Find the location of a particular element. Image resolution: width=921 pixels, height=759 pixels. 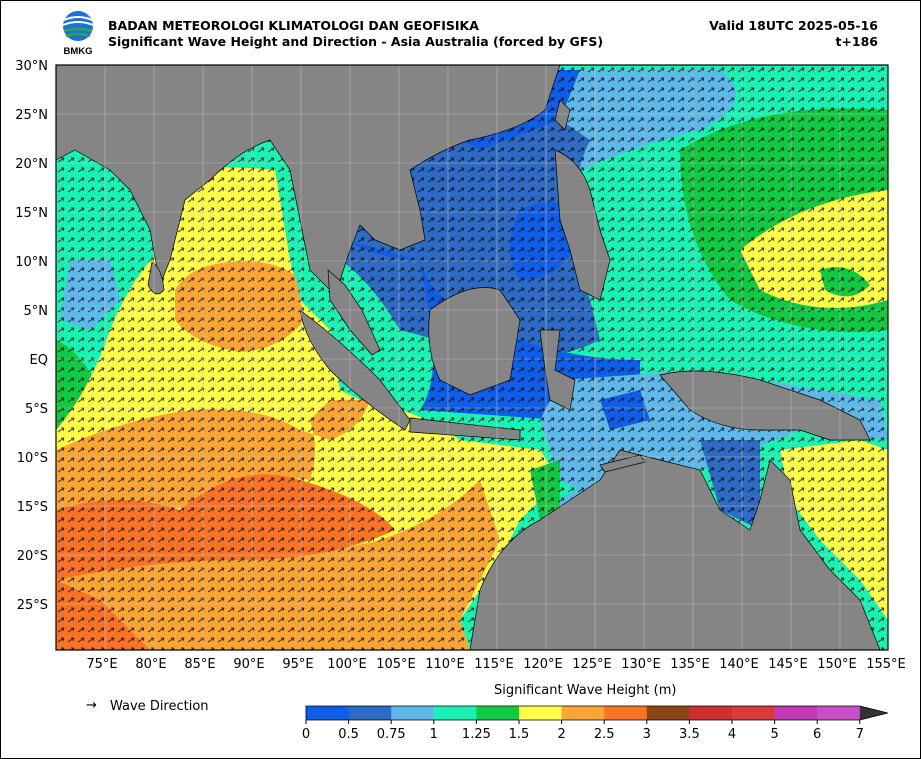

lon-label: 75°E is located at coordinates (101, 664).